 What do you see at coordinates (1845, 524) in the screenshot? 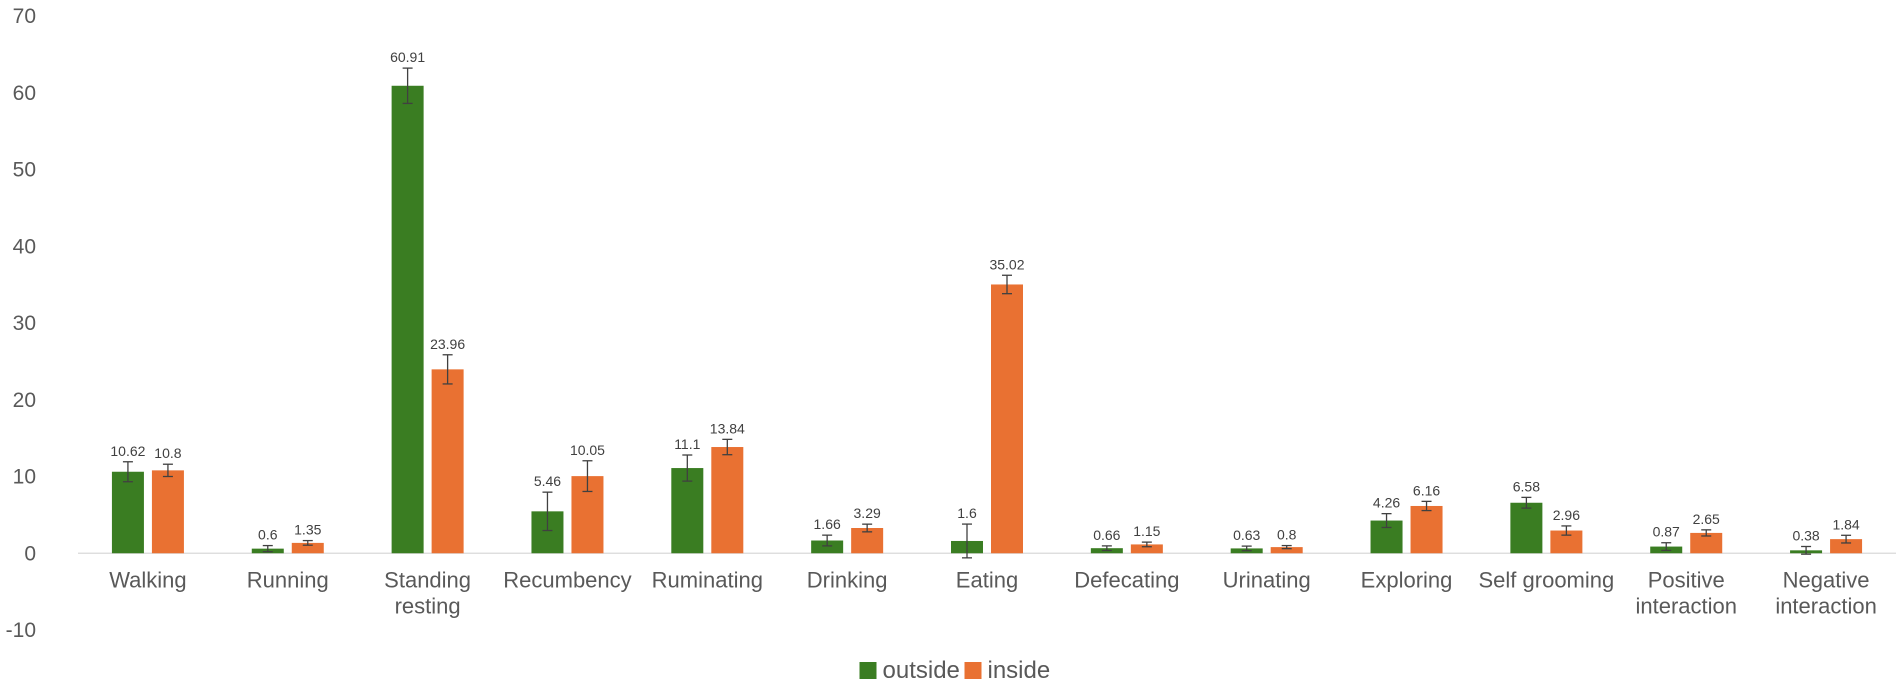
I see `data-label: 1.84` at bounding box center [1845, 524].